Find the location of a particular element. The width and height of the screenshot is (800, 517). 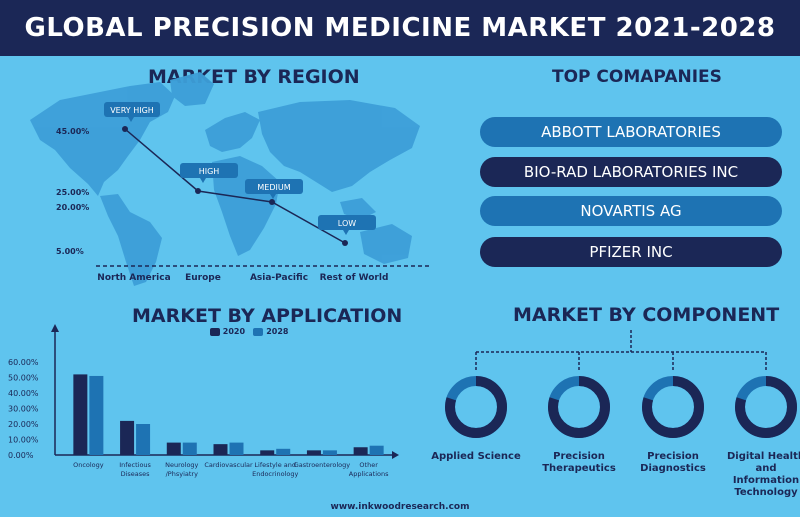

region-ytick-1: 45.00% is located at coordinates (72, 131).